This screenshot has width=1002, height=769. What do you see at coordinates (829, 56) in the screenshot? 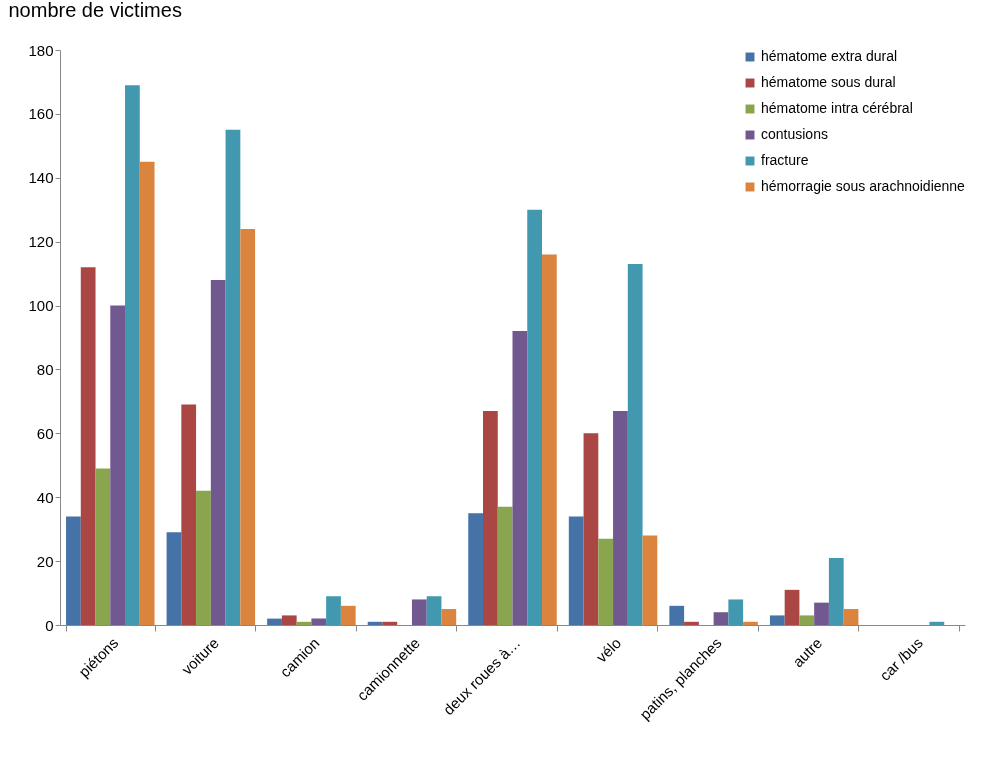
I see `legend-label: hématome extra dural` at bounding box center [829, 56].